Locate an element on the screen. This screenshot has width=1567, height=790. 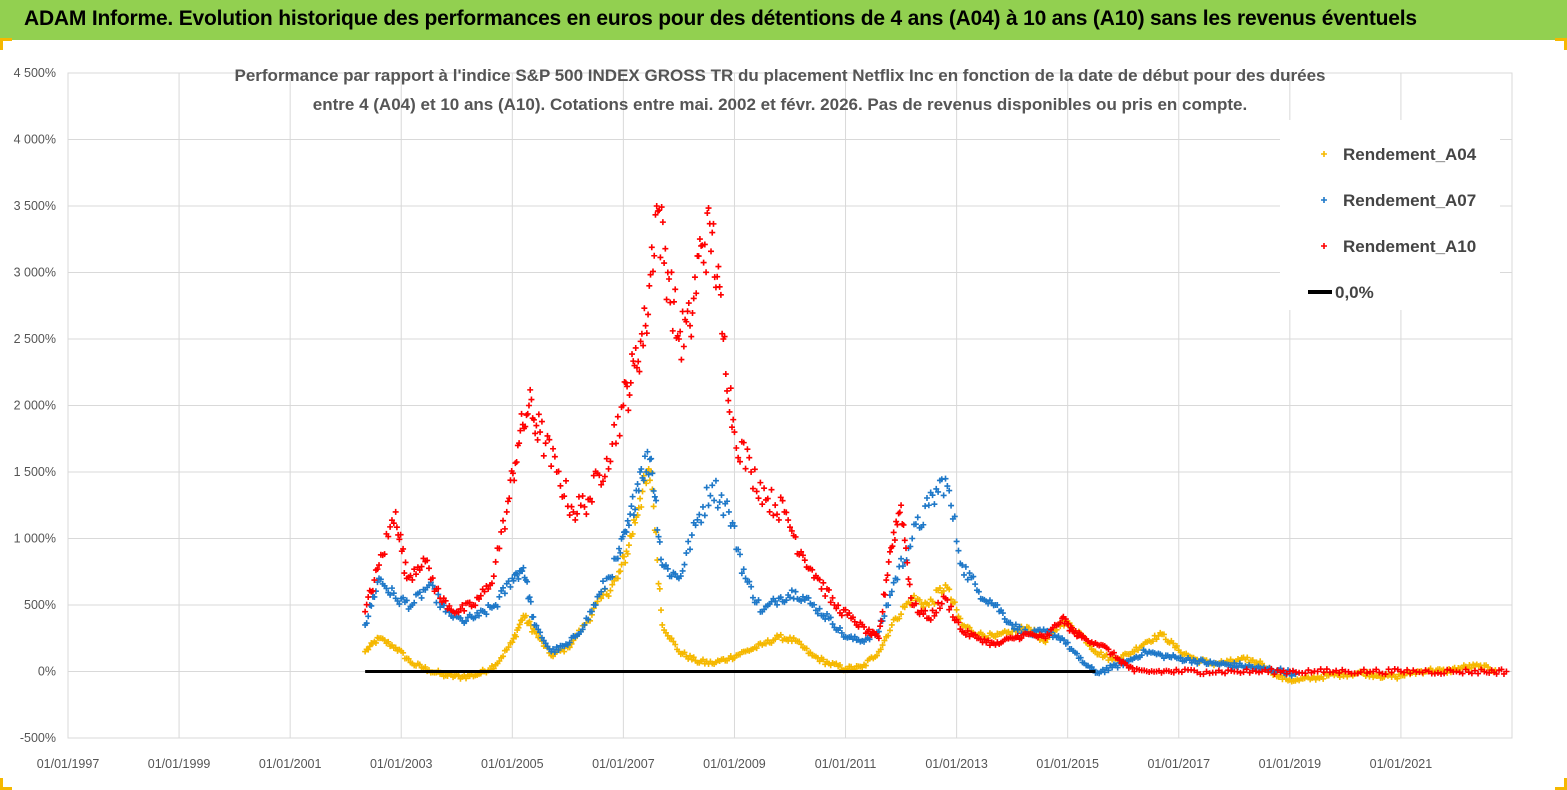
y-tick-label: -500% is located at coordinates (38, 738).